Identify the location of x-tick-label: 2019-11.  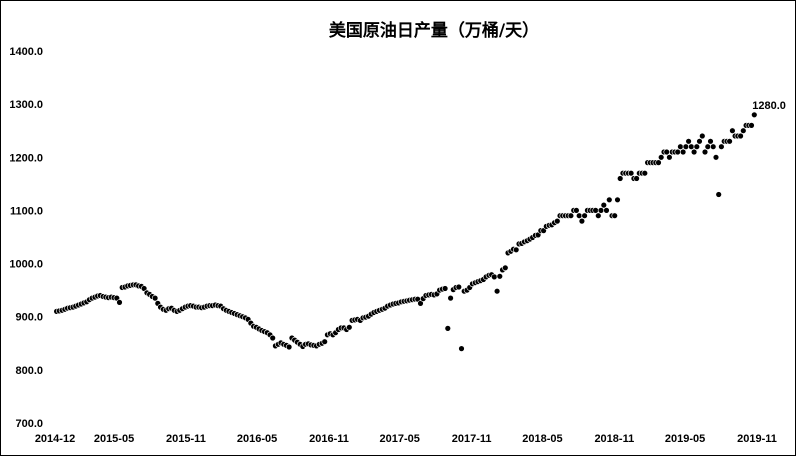
(757, 439).